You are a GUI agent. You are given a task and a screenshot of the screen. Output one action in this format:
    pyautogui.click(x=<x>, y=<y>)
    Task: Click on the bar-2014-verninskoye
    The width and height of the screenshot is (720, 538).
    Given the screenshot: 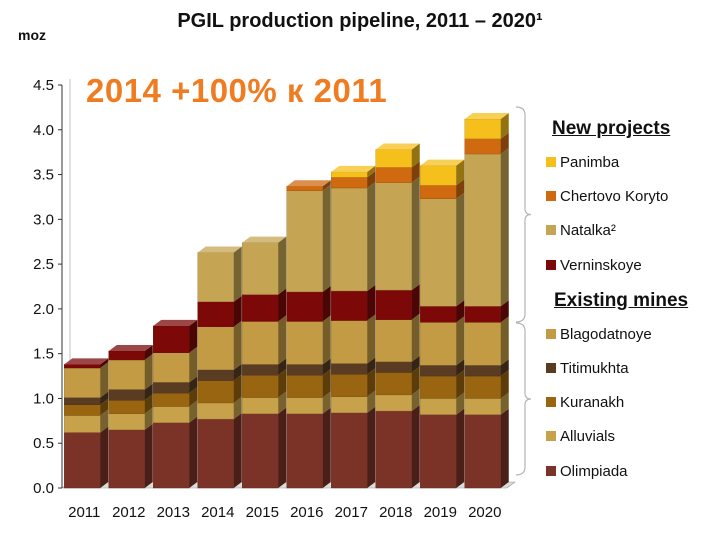 What is the action you would take?
    pyautogui.click(x=215, y=314)
    